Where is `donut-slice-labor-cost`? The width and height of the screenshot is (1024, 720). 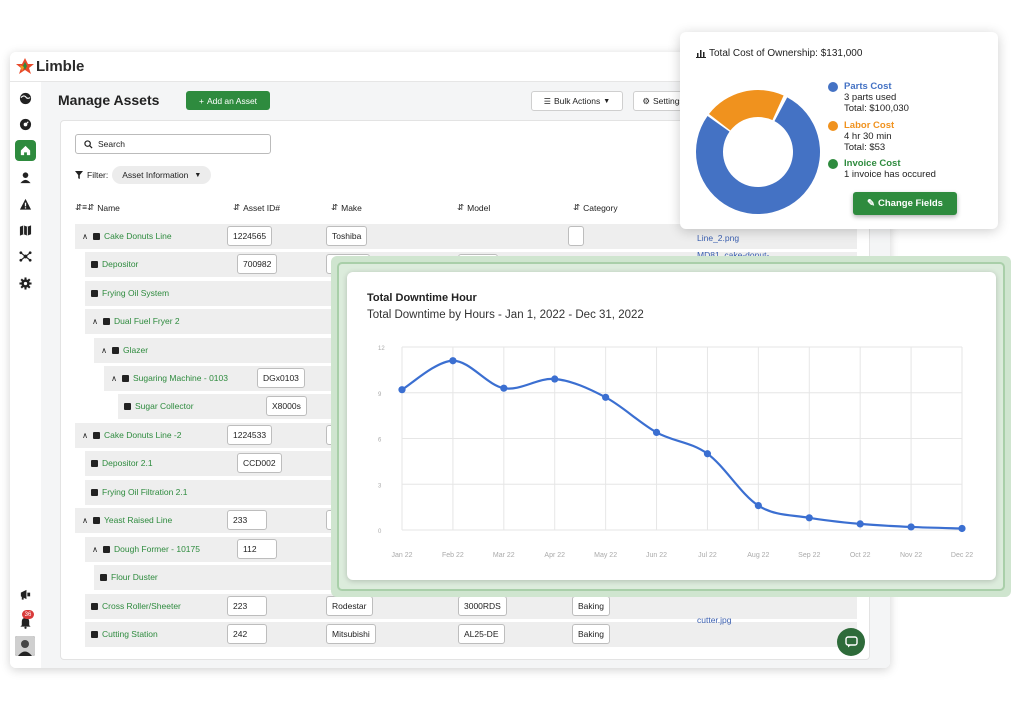 donut-slice-labor-cost is located at coordinates (746, 110).